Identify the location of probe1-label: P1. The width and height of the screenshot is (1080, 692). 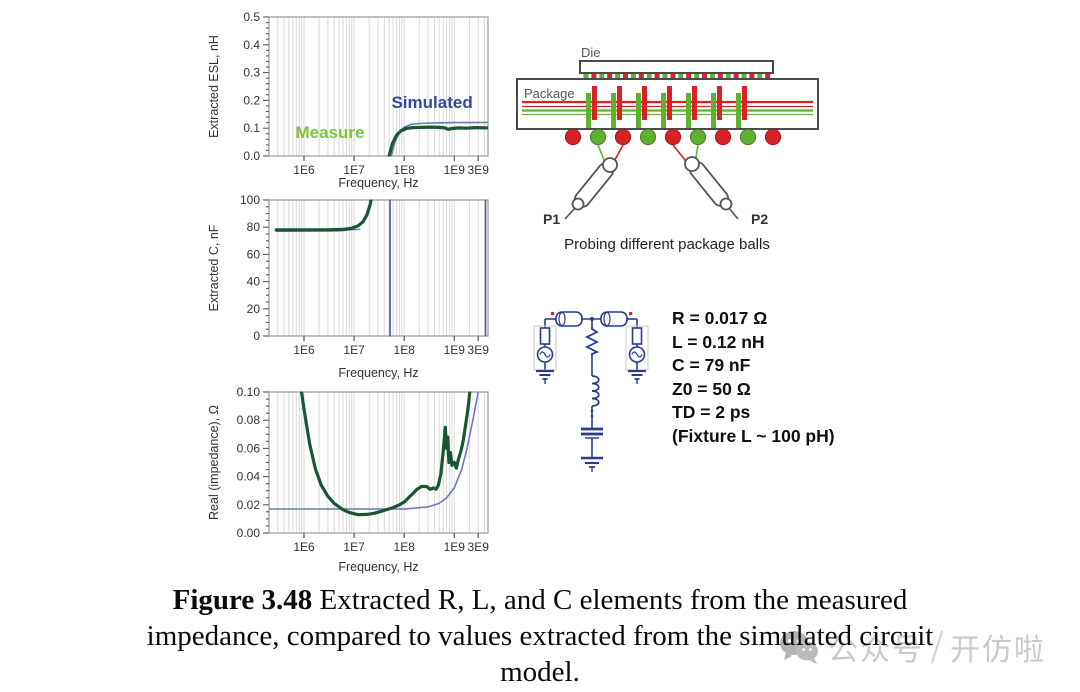
(551, 219).